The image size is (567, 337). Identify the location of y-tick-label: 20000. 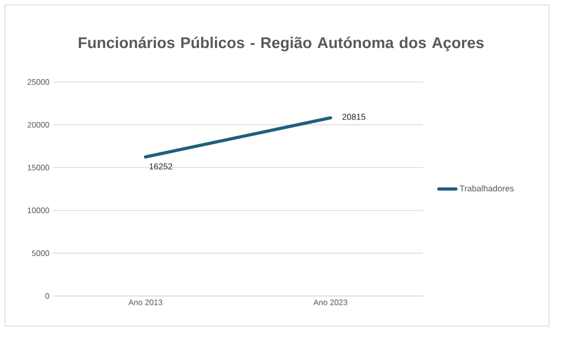
(39, 125).